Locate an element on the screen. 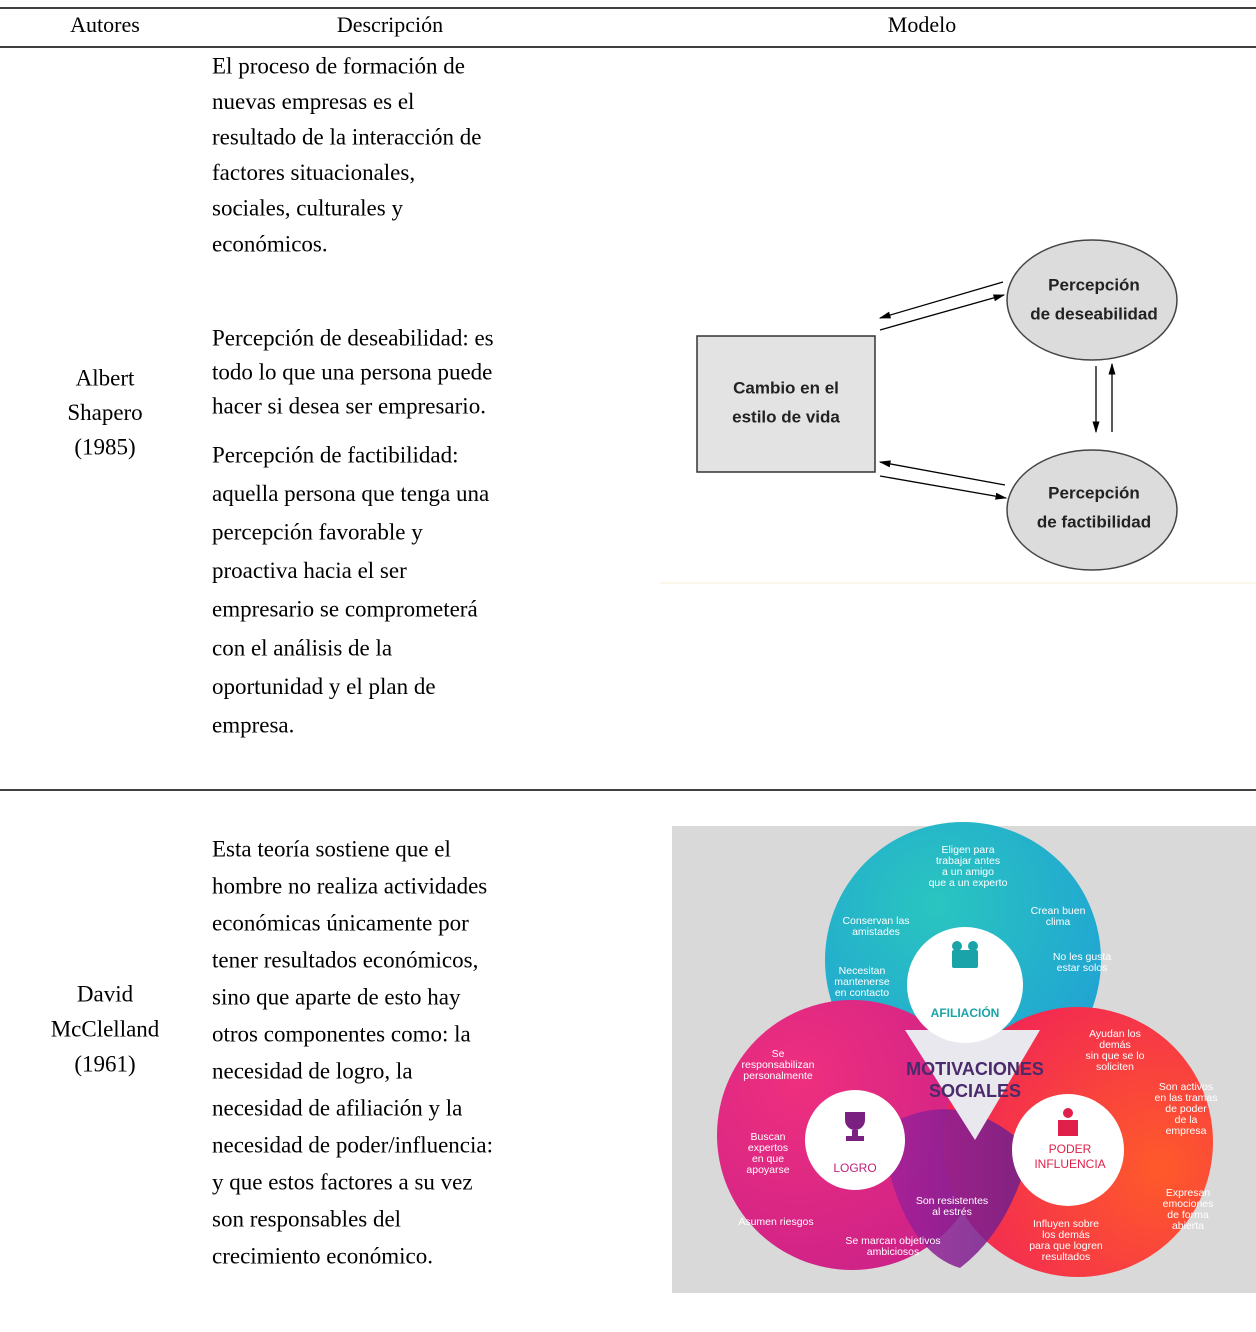  infographic-label: expertos is located at coordinates (768, 1148).